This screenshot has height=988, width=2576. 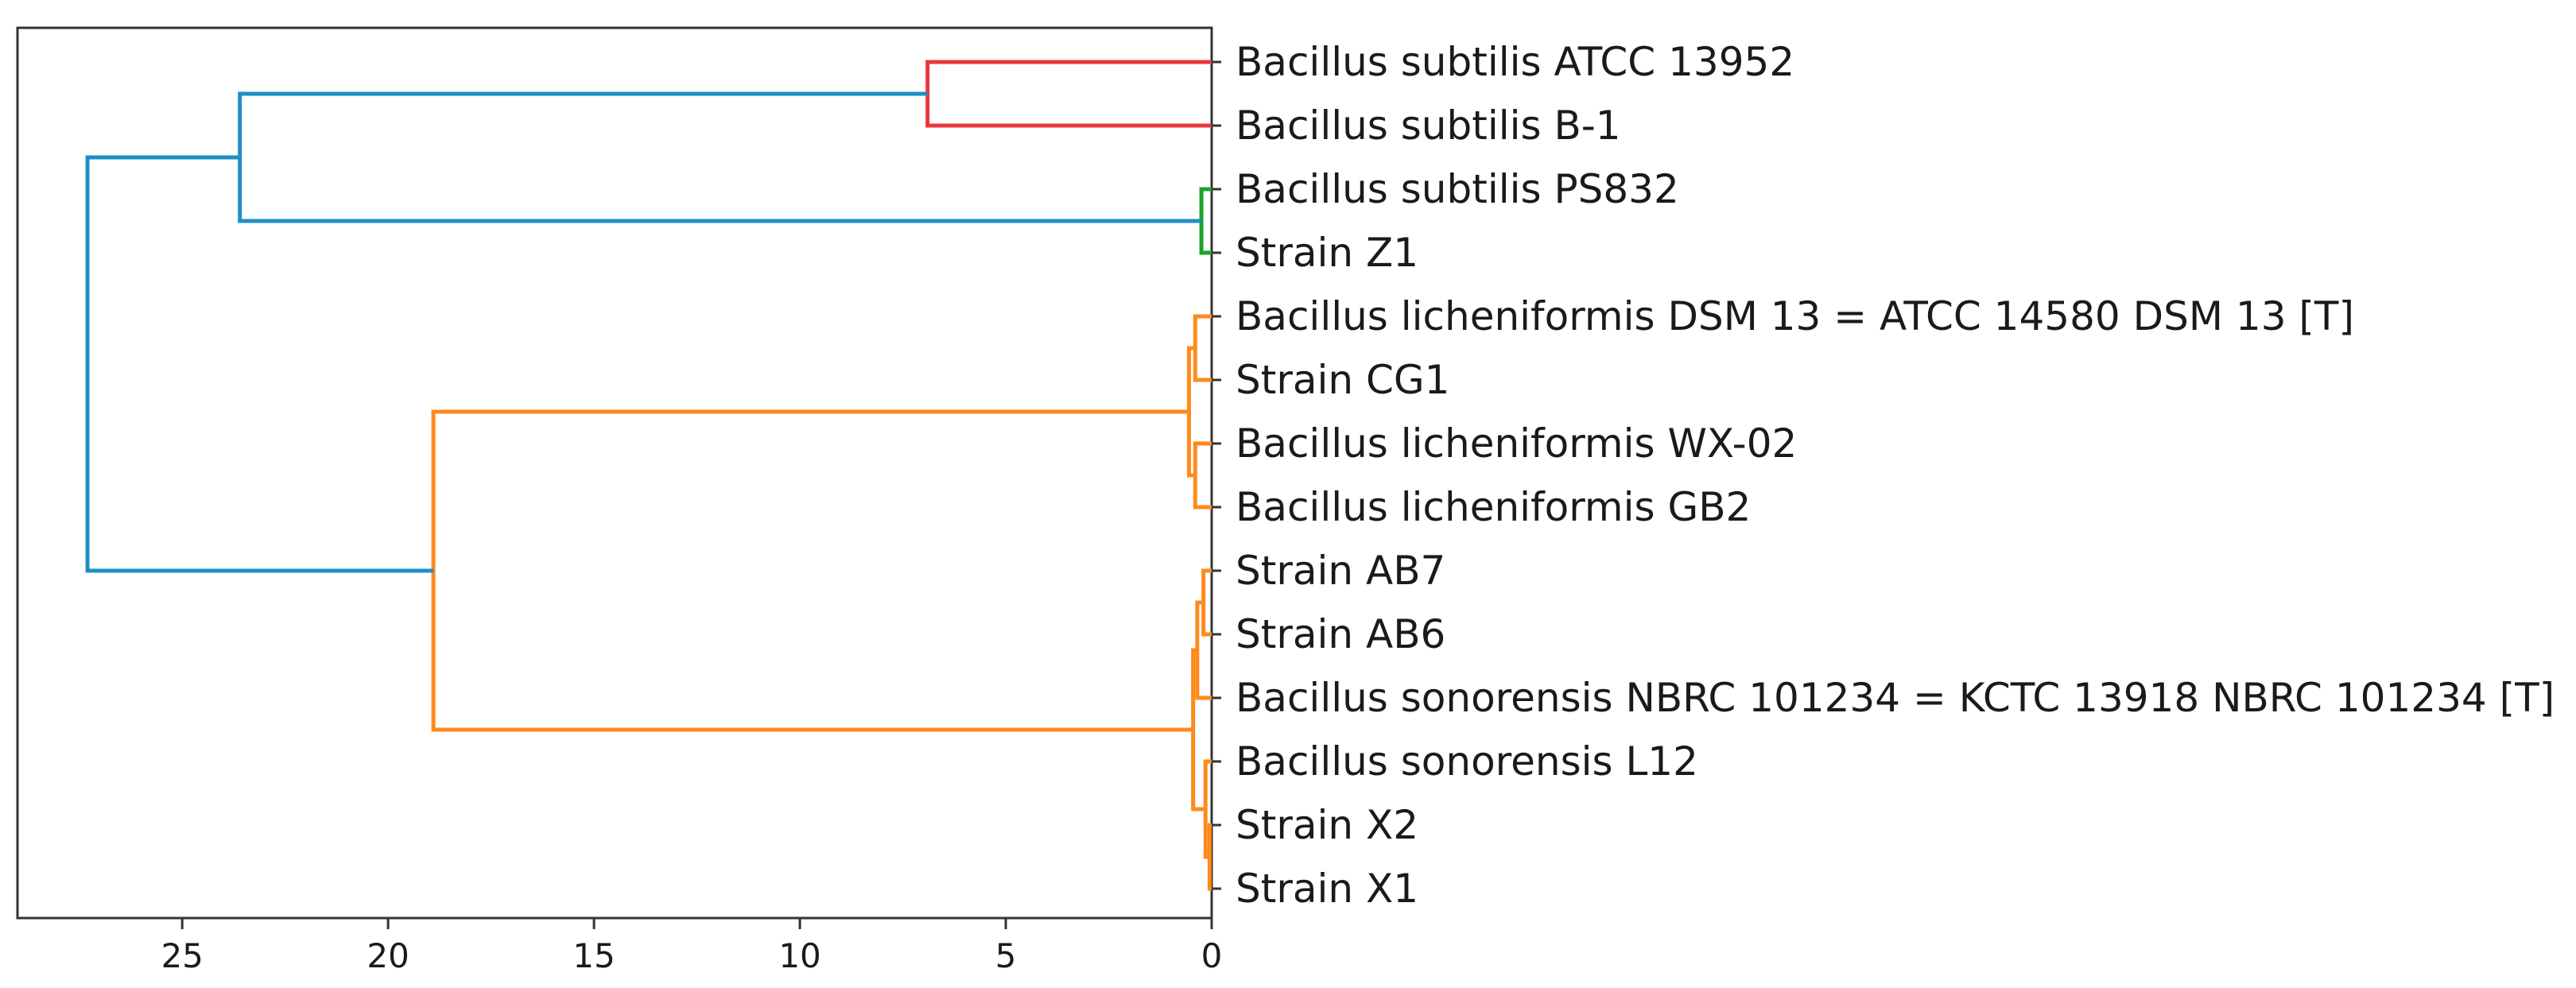 I want to click on x-tick-label: 0, so click(x=1212, y=955).